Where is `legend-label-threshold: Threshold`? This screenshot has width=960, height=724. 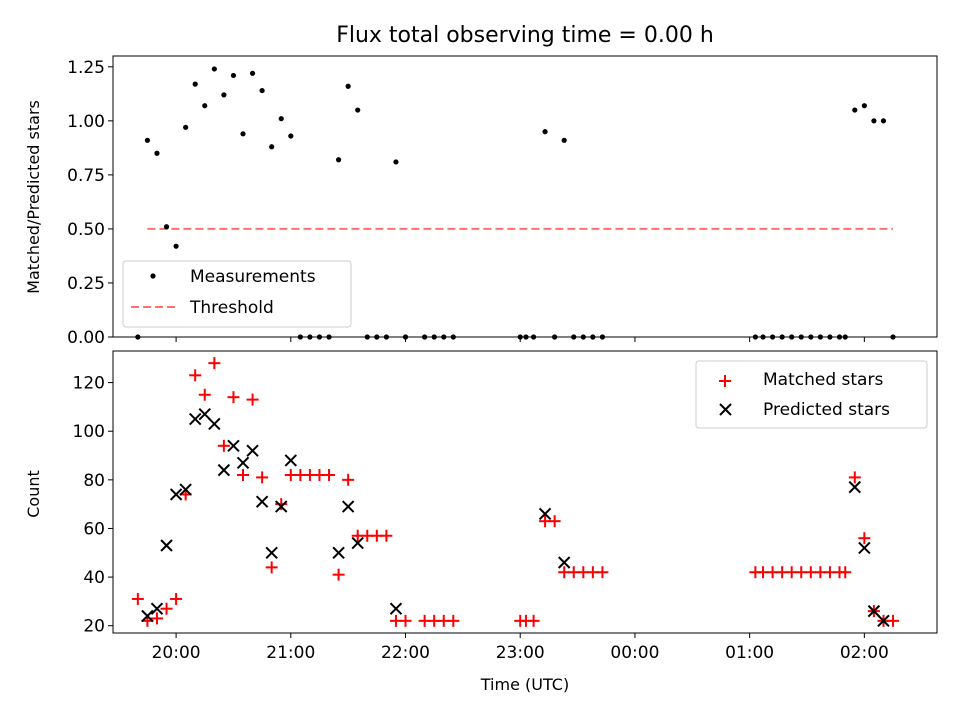 legend-label-threshold: Threshold is located at coordinates (231, 308).